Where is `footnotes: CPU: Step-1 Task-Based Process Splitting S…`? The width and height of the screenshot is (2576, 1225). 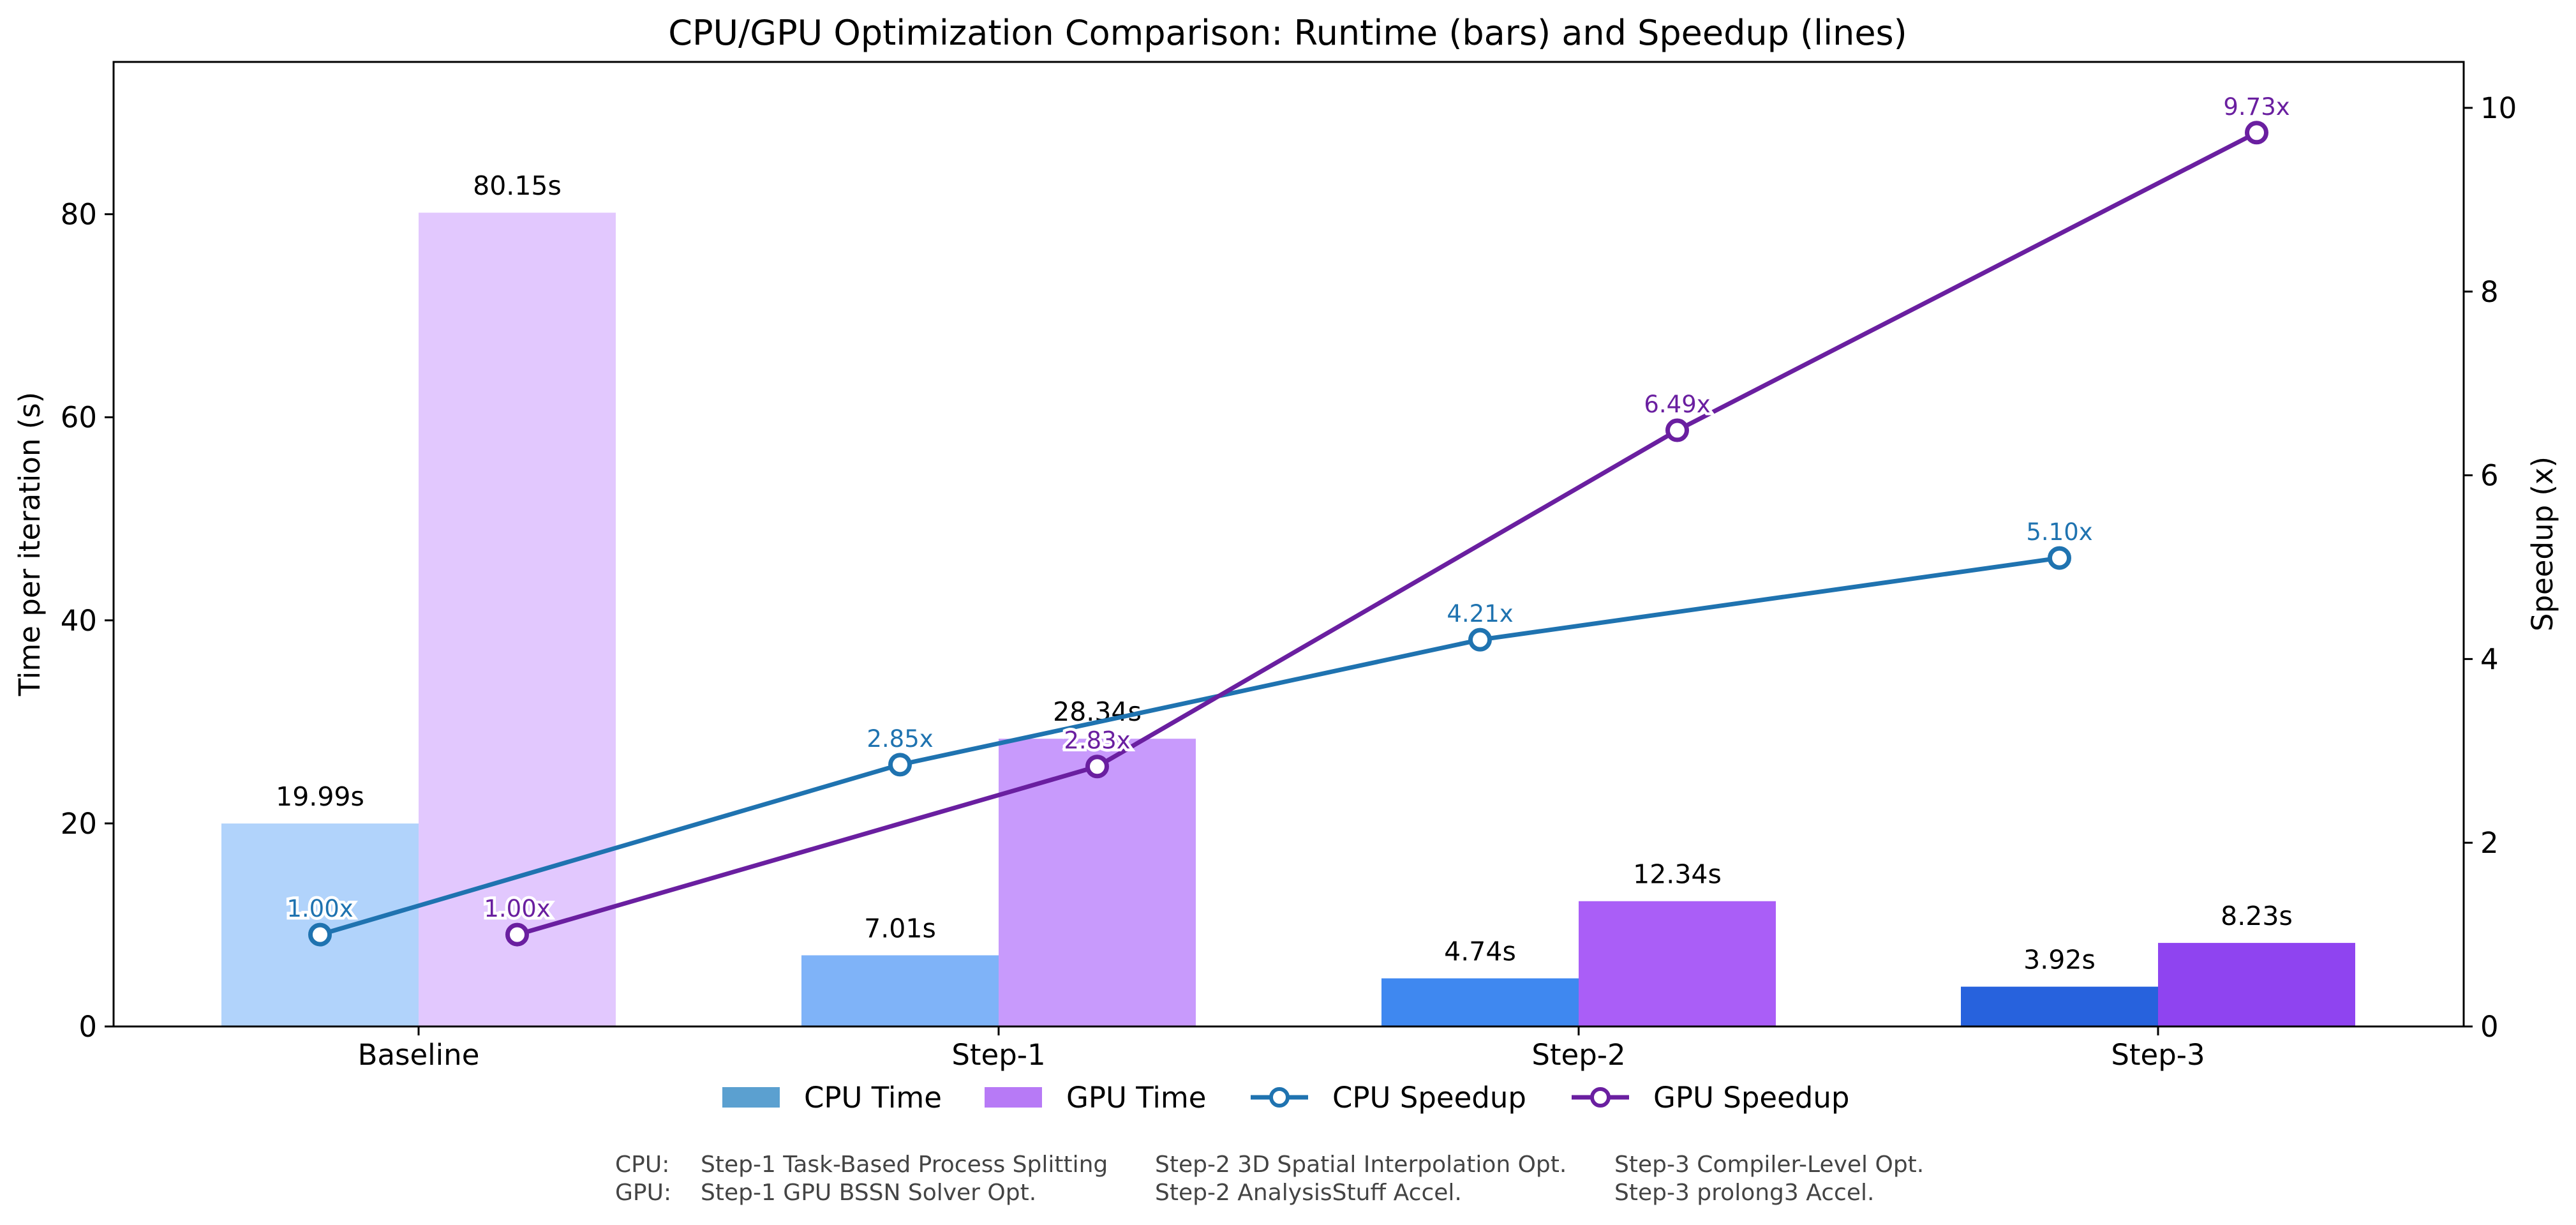
footnotes: CPU: Step-1 Task-Based Process Splitting S… is located at coordinates (1269, 1179).